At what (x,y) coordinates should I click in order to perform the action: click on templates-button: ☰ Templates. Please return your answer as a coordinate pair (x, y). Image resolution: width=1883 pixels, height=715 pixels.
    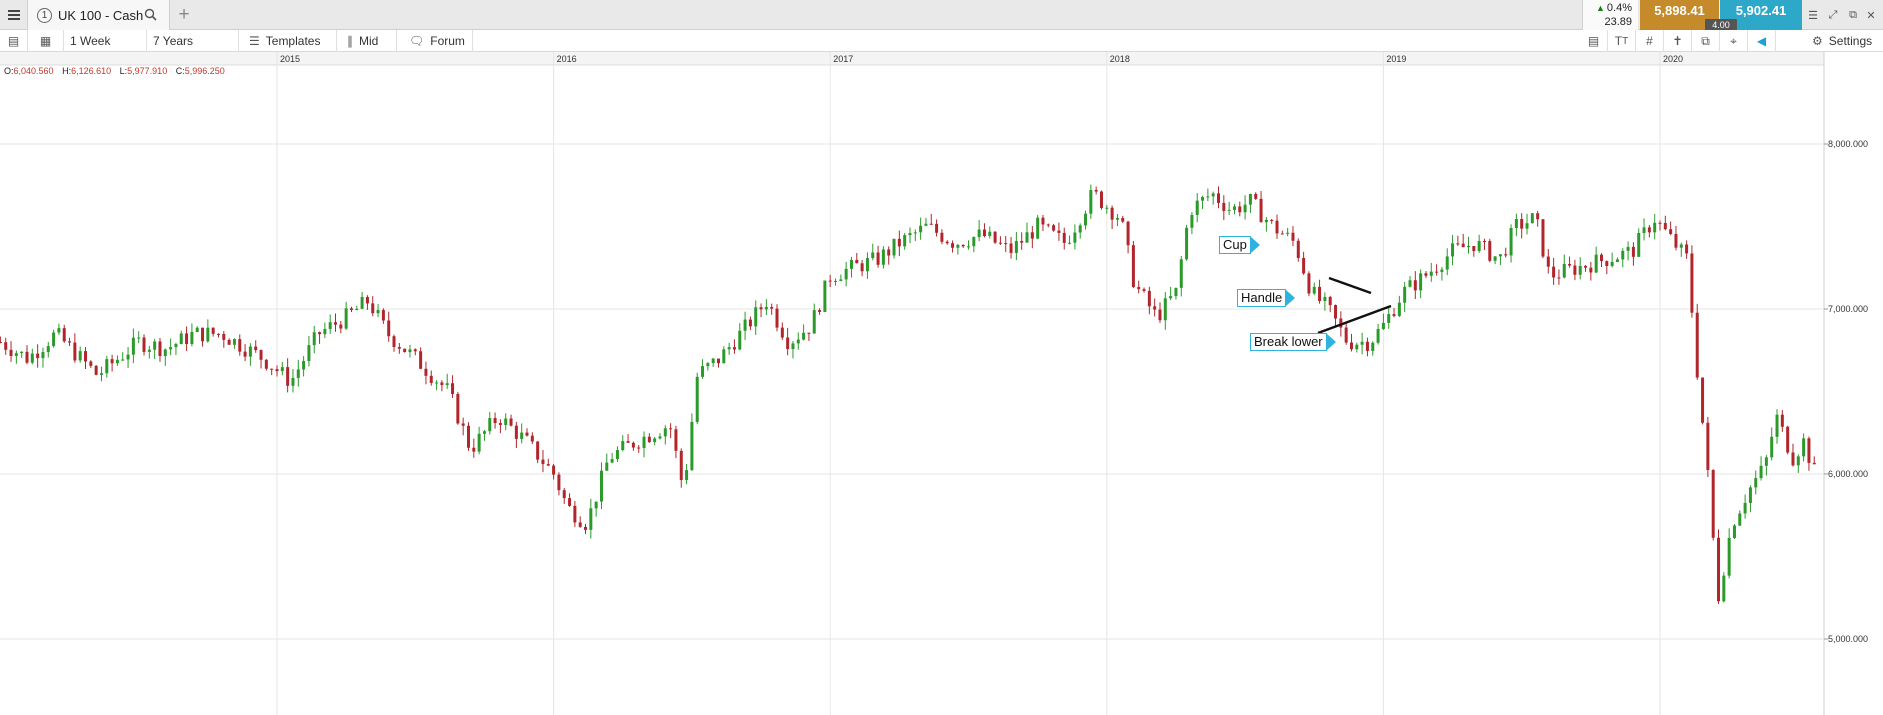
    Looking at the image, I should click on (288, 41).